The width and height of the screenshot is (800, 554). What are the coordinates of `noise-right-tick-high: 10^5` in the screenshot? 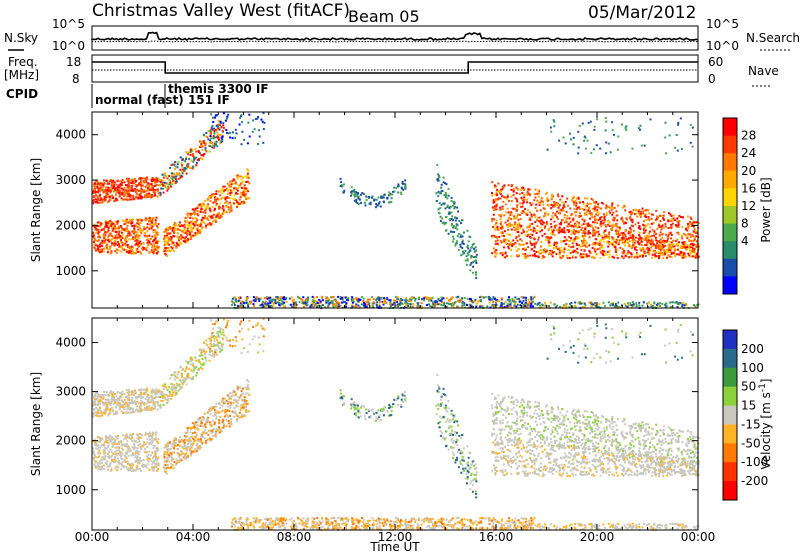 It's located at (722, 24).